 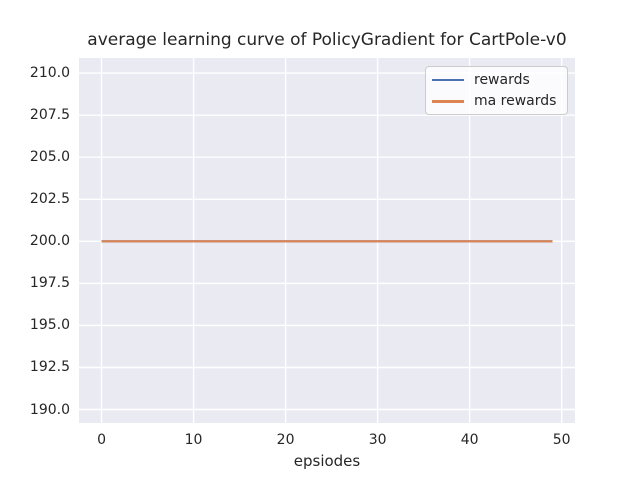 What do you see at coordinates (49, 325) in the screenshot?
I see `ytick-label: 195.0` at bounding box center [49, 325].